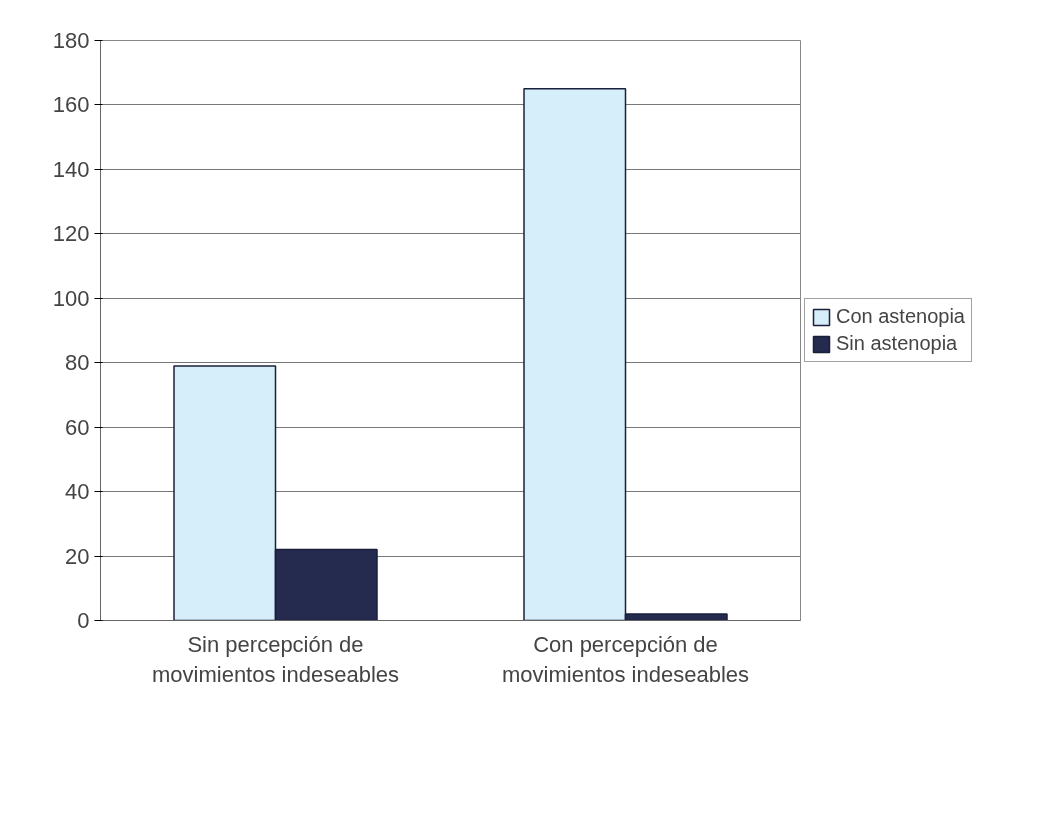  Describe the element at coordinates (77, 556) in the screenshot. I see `y-tick-label: 20` at that location.